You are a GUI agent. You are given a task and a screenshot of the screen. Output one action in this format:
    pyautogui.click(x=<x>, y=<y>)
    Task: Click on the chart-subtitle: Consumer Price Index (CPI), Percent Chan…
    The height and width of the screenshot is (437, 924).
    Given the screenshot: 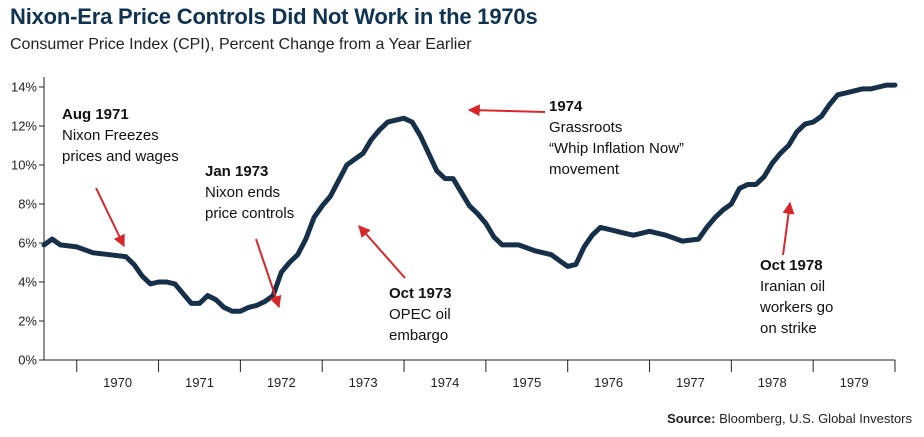 What is the action you would take?
    pyautogui.click(x=241, y=44)
    